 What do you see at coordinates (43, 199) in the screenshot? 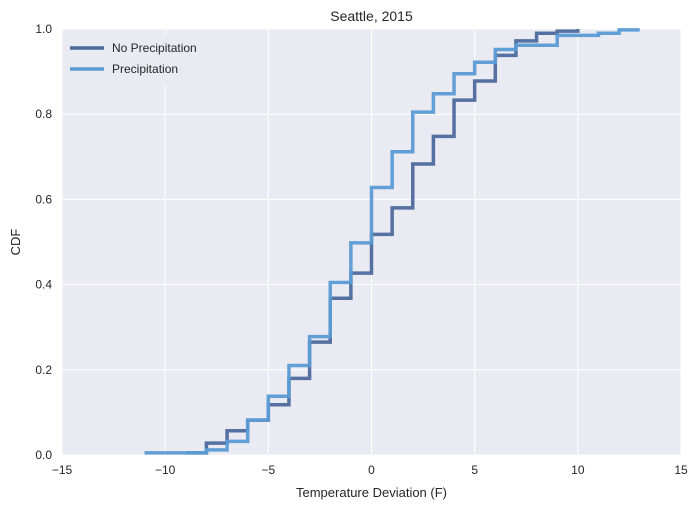
I see `y-tick-label: 0.6` at bounding box center [43, 199].